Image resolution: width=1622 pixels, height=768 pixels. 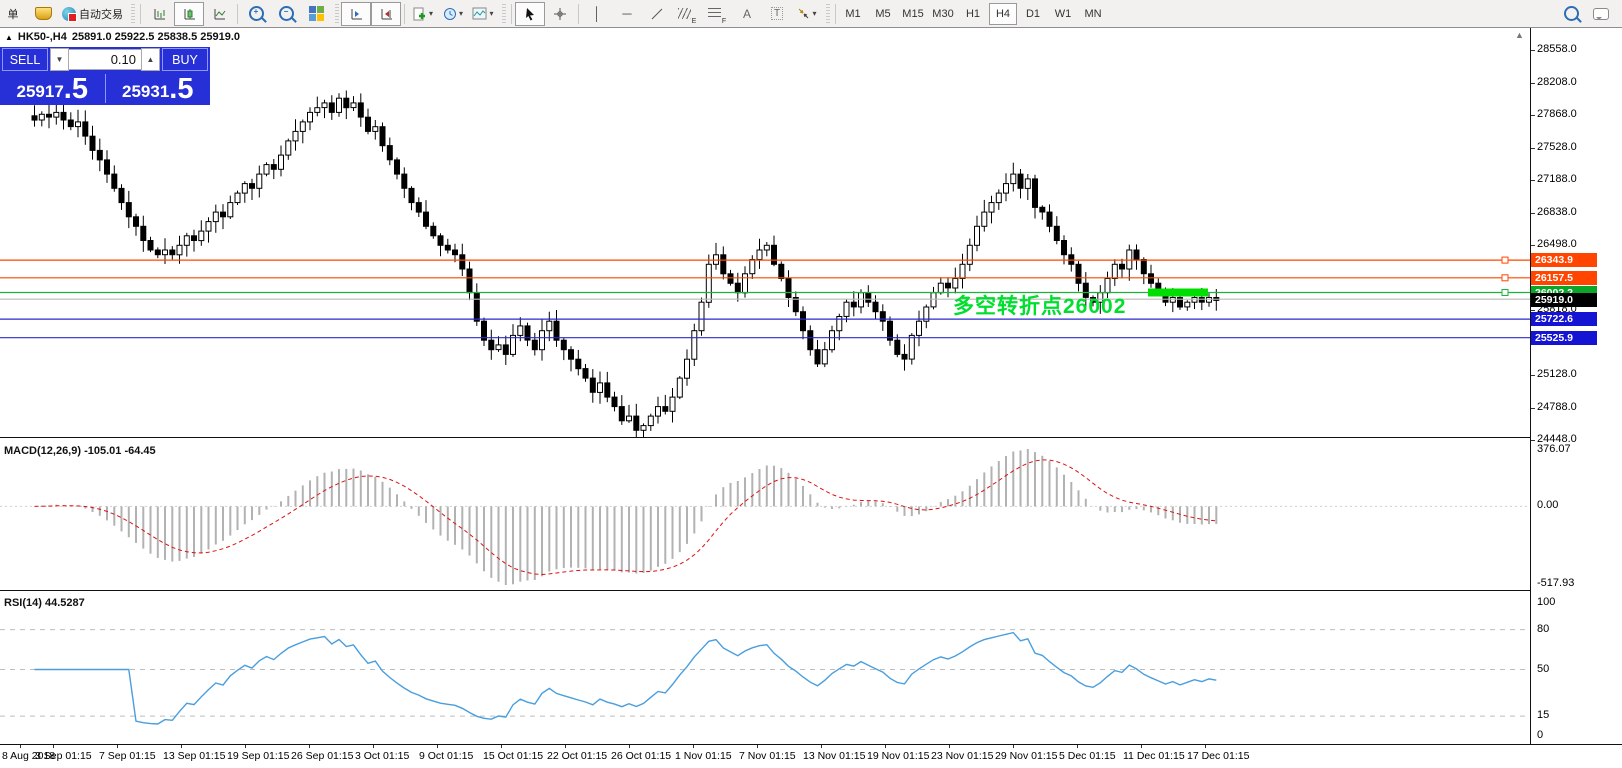 What do you see at coordinates (560, 14) in the screenshot?
I see `crosshair-button` at bounding box center [560, 14].